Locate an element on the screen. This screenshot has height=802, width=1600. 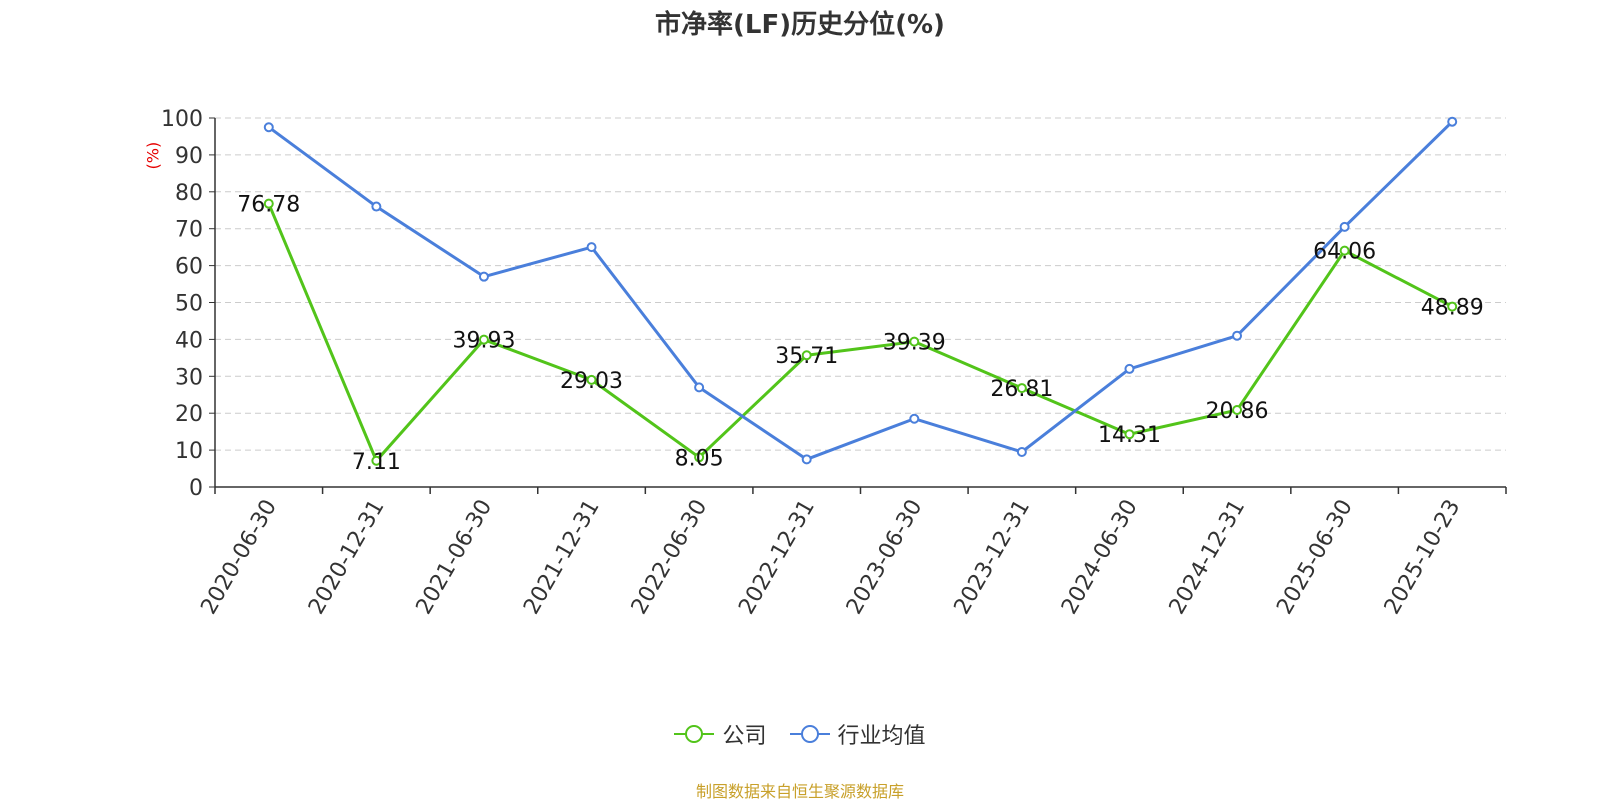
legend: 公司 行业均值 is located at coordinates (800, 734).